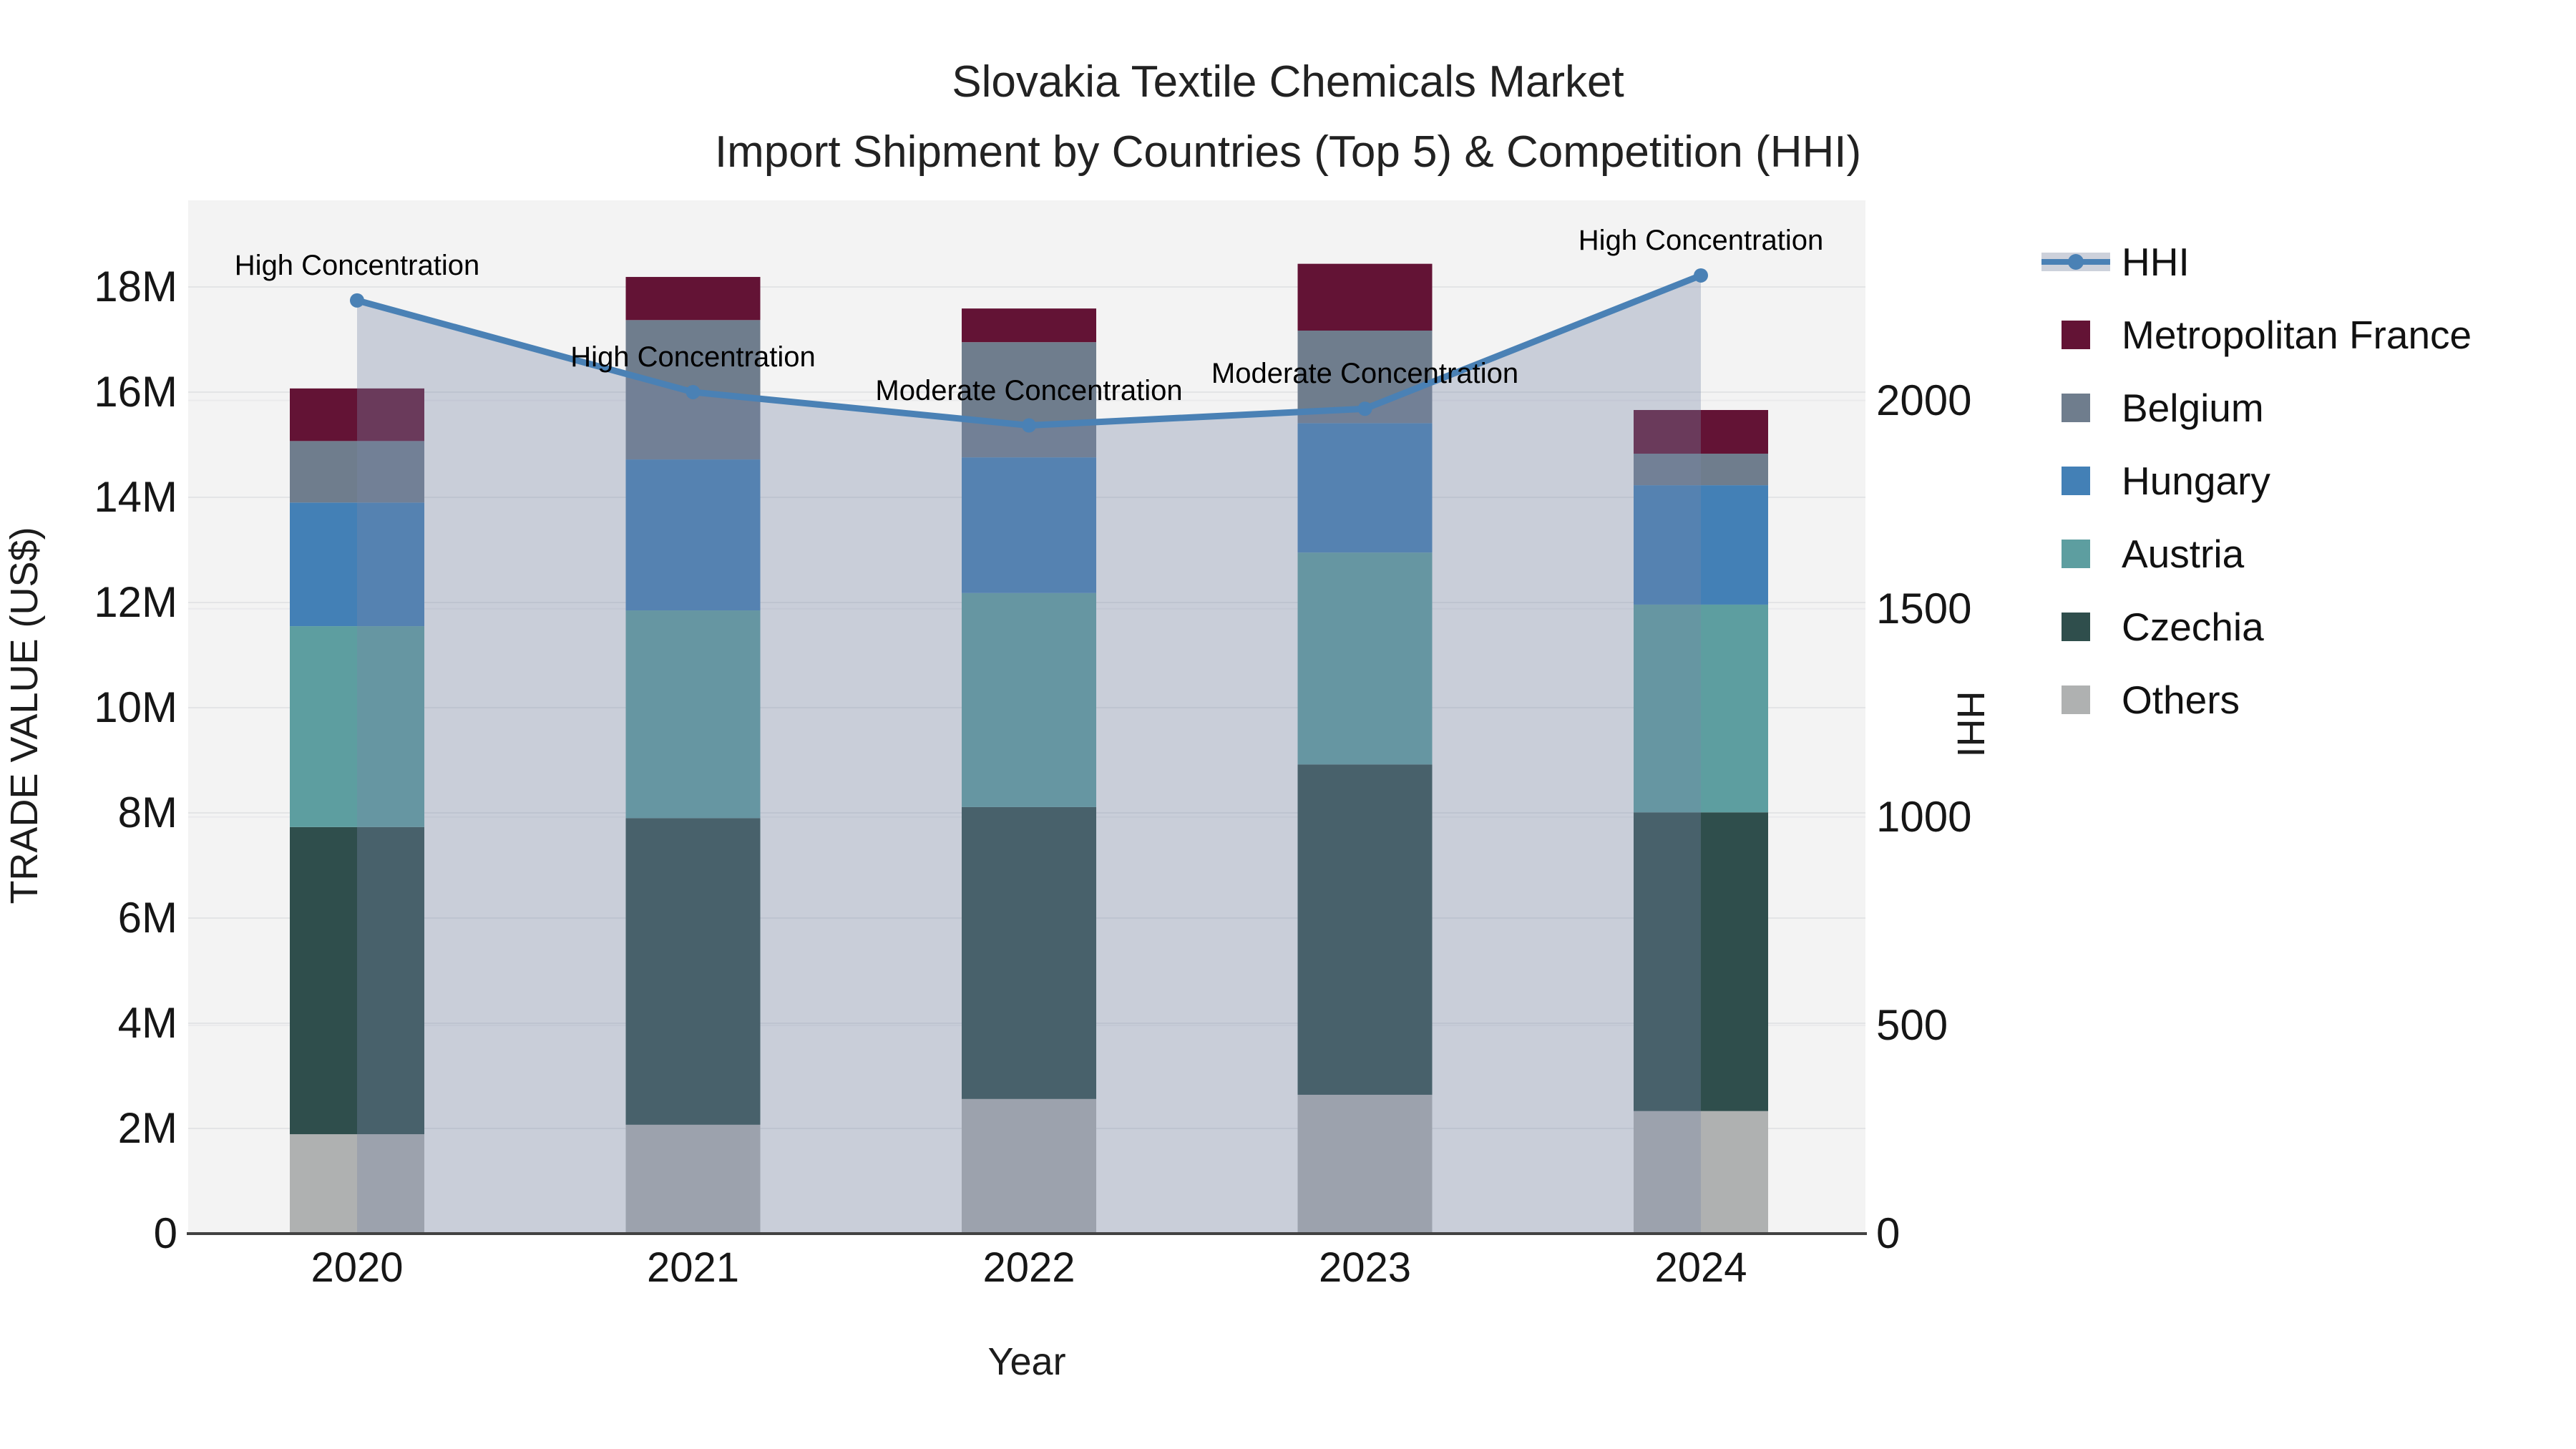 The image size is (2576, 1449). What do you see at coordinates (24, 715) in the screenshot?
I see `y-left-axis-title: TRADE VALUE (US$)` at bounding box center [24, 715].